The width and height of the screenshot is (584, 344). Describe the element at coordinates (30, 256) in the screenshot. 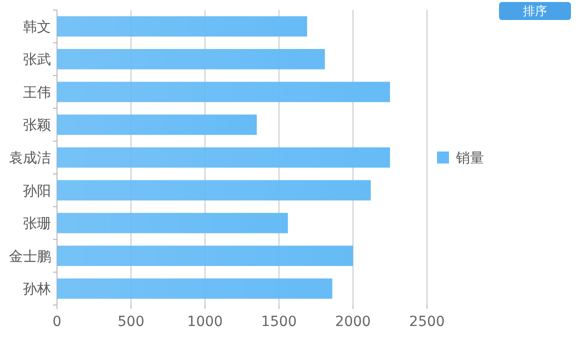

I see `y-tick-label: 金士鹏` at that location.